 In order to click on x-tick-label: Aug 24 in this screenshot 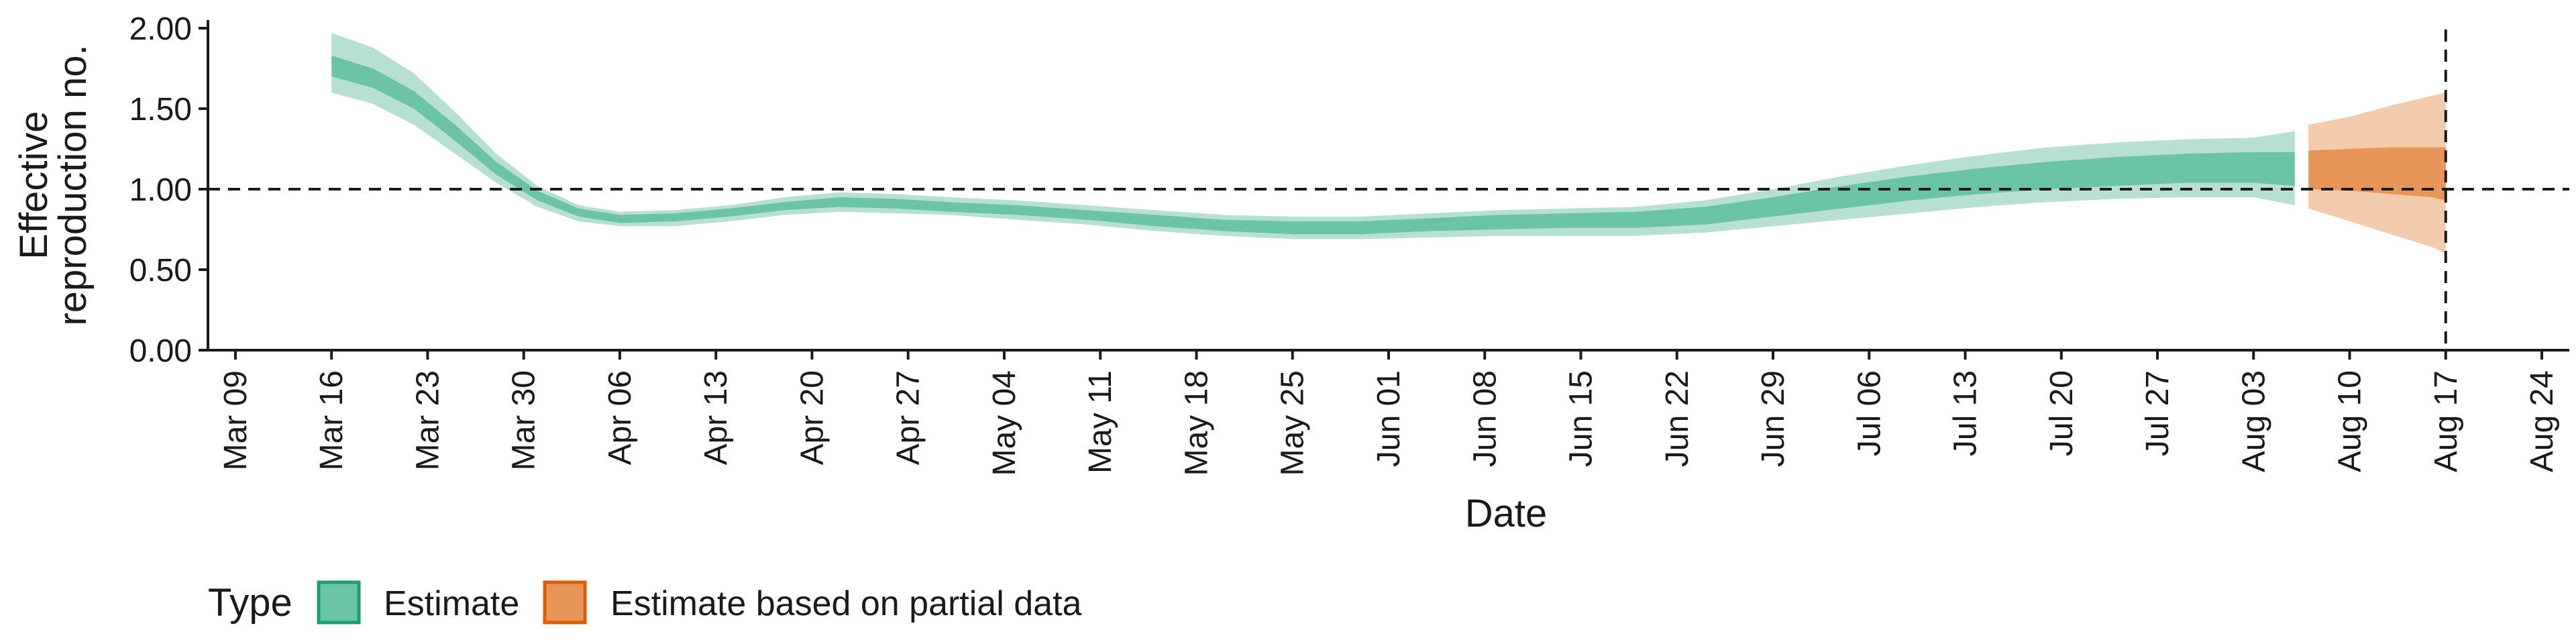, I will do `click(2542, 421)`.